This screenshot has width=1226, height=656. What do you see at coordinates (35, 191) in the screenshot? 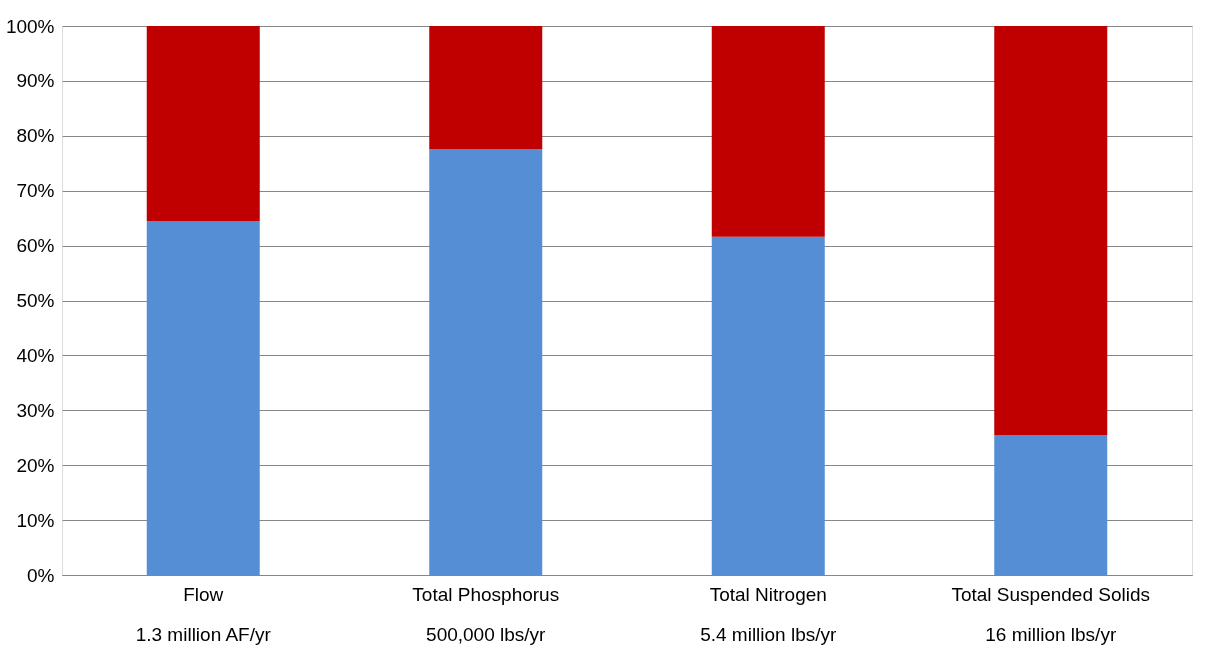
I see `y-tick-label: 70%` at bounding box center [35, 191].